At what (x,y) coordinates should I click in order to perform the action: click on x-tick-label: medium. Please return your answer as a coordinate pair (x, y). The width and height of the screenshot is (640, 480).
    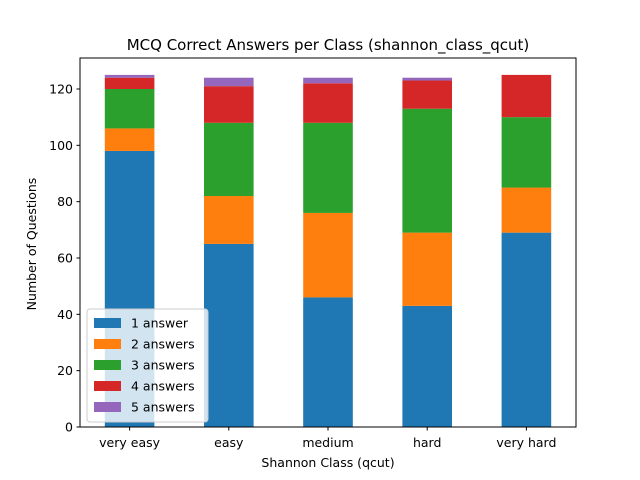
    Looking at the image, I should click on (327, 442).